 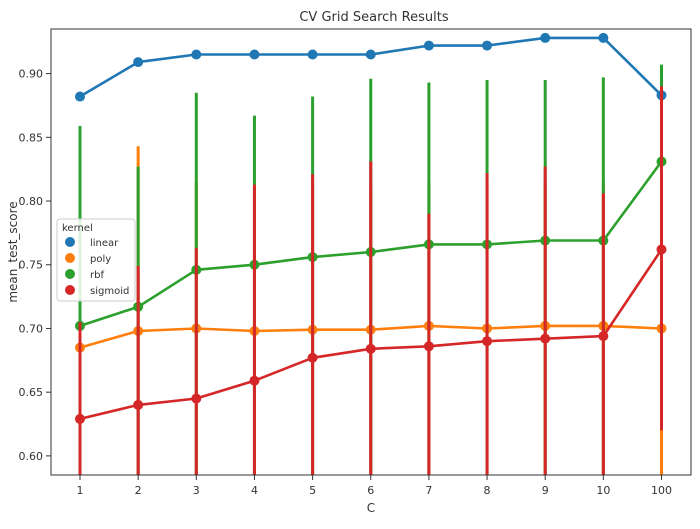 I want to click on x-tick-label: 8, so click(x=487, y=490).